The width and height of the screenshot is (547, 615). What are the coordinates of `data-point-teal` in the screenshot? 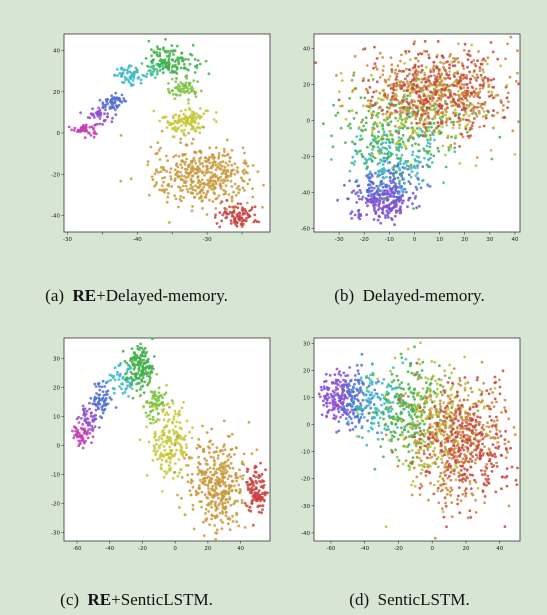 It's located at (162, 66).